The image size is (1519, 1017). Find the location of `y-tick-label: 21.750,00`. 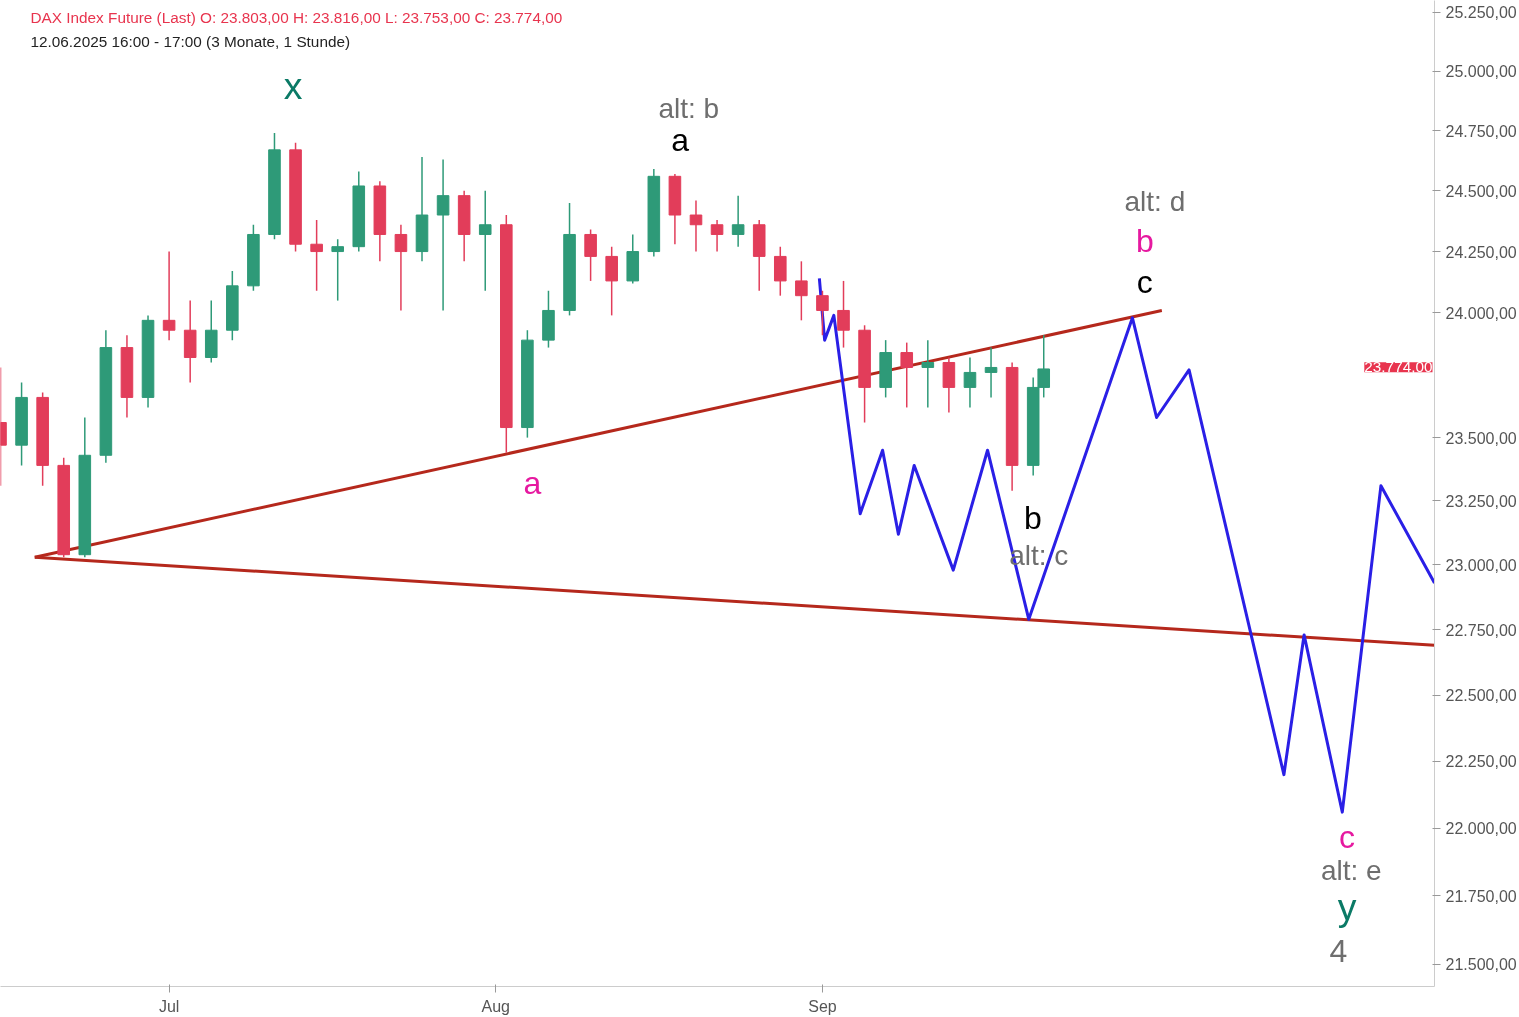

y-tick-label: 21.750,00 is located at coordinates (1481, 896).